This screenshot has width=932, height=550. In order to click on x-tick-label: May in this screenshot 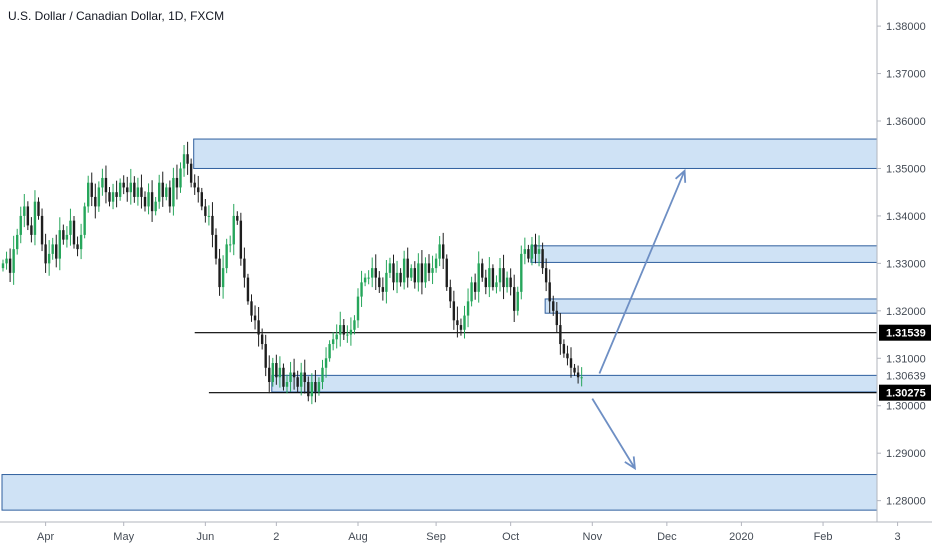, I will do `click(123, 537)`.